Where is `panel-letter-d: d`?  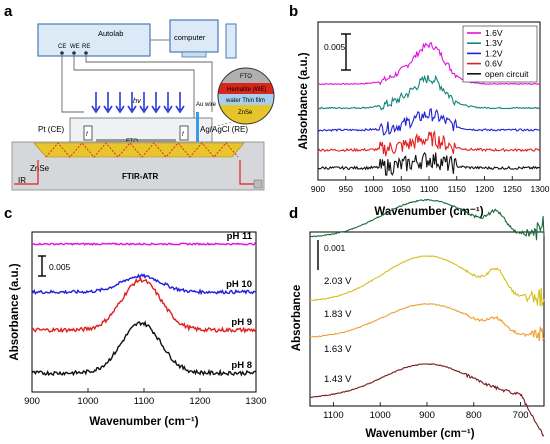 panel-letter-d: d is located at coordinates (293, 213).